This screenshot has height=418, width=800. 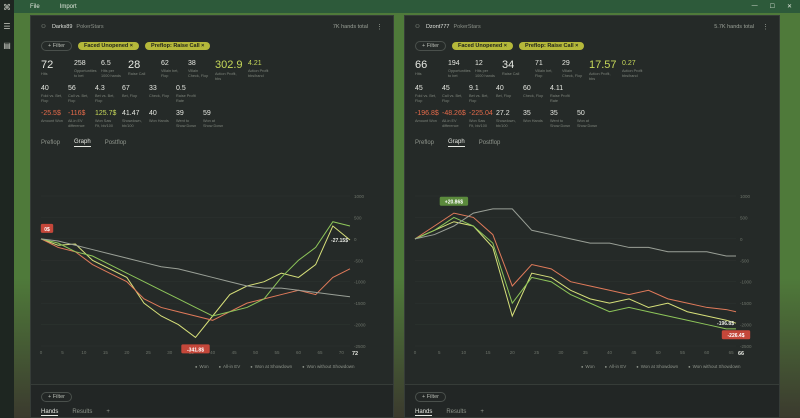 I want to click on stat-cell: 33 Check, Flop, so click(x=160, y=92).